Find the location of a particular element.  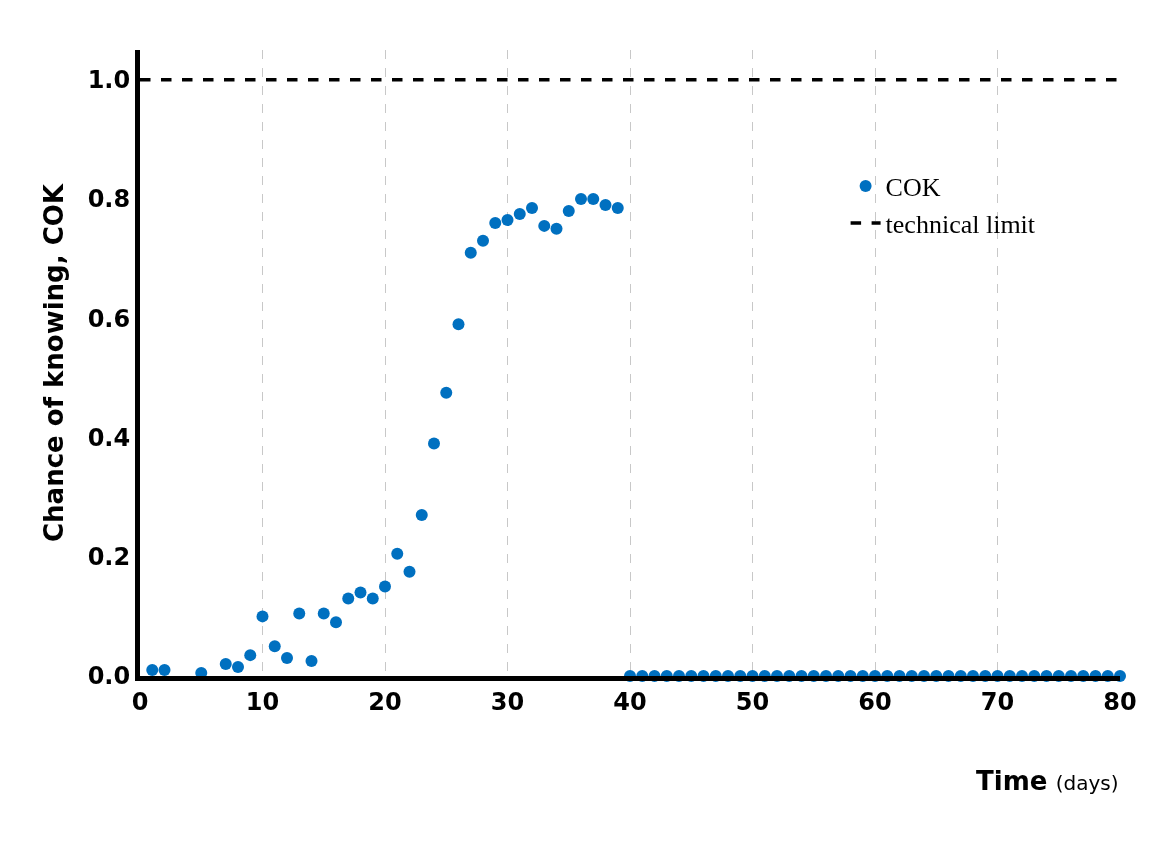

legend-label: COK is located at coordinates (913, 188).